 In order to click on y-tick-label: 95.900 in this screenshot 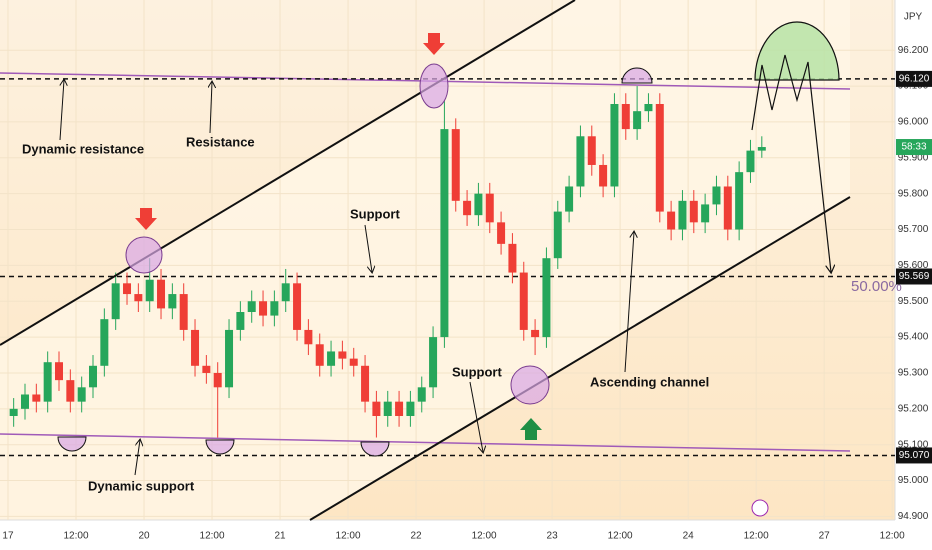, I will do `click(913, 157)`.